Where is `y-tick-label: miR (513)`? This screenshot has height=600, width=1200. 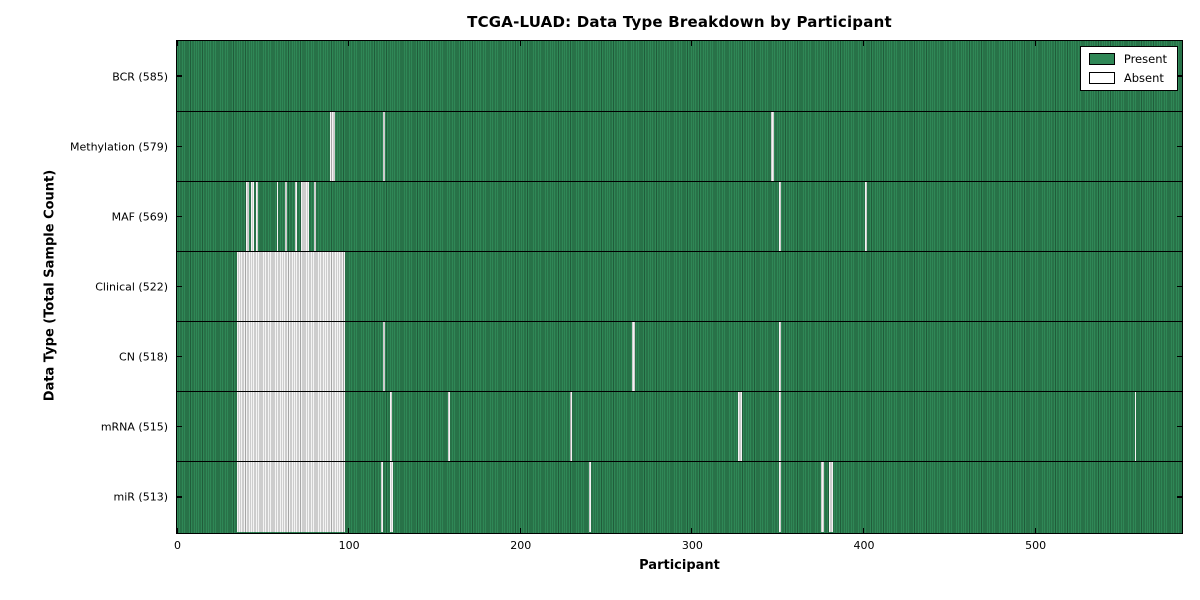 y-tick-label: miR (513) is located at coordinates (141, 497).